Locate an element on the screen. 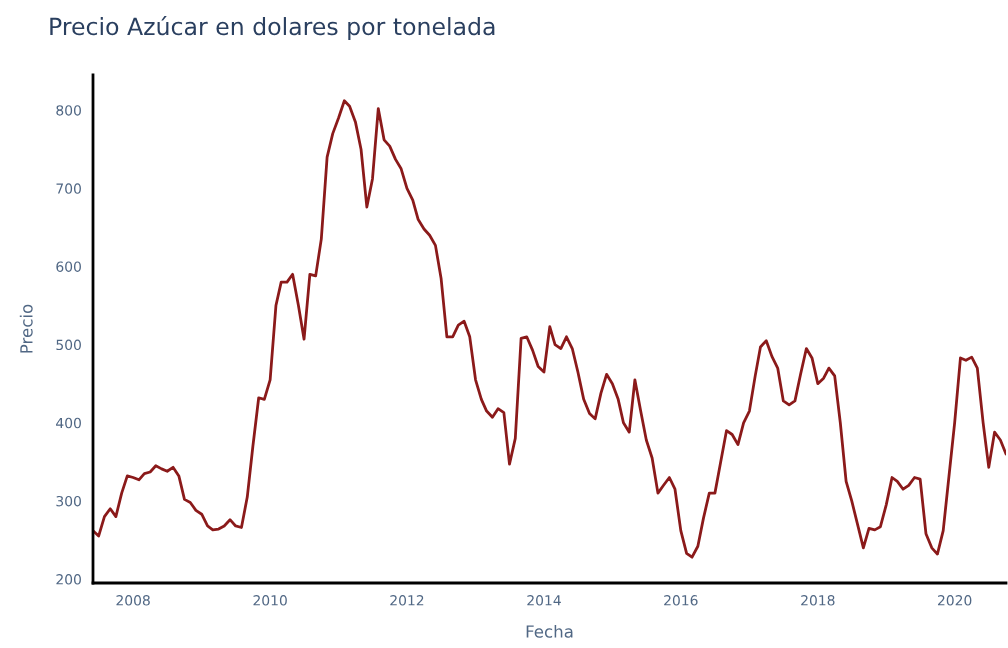 This screenshot has width=1008, height=648. y-tick-label: 600 is located at coordinates (68, 266).